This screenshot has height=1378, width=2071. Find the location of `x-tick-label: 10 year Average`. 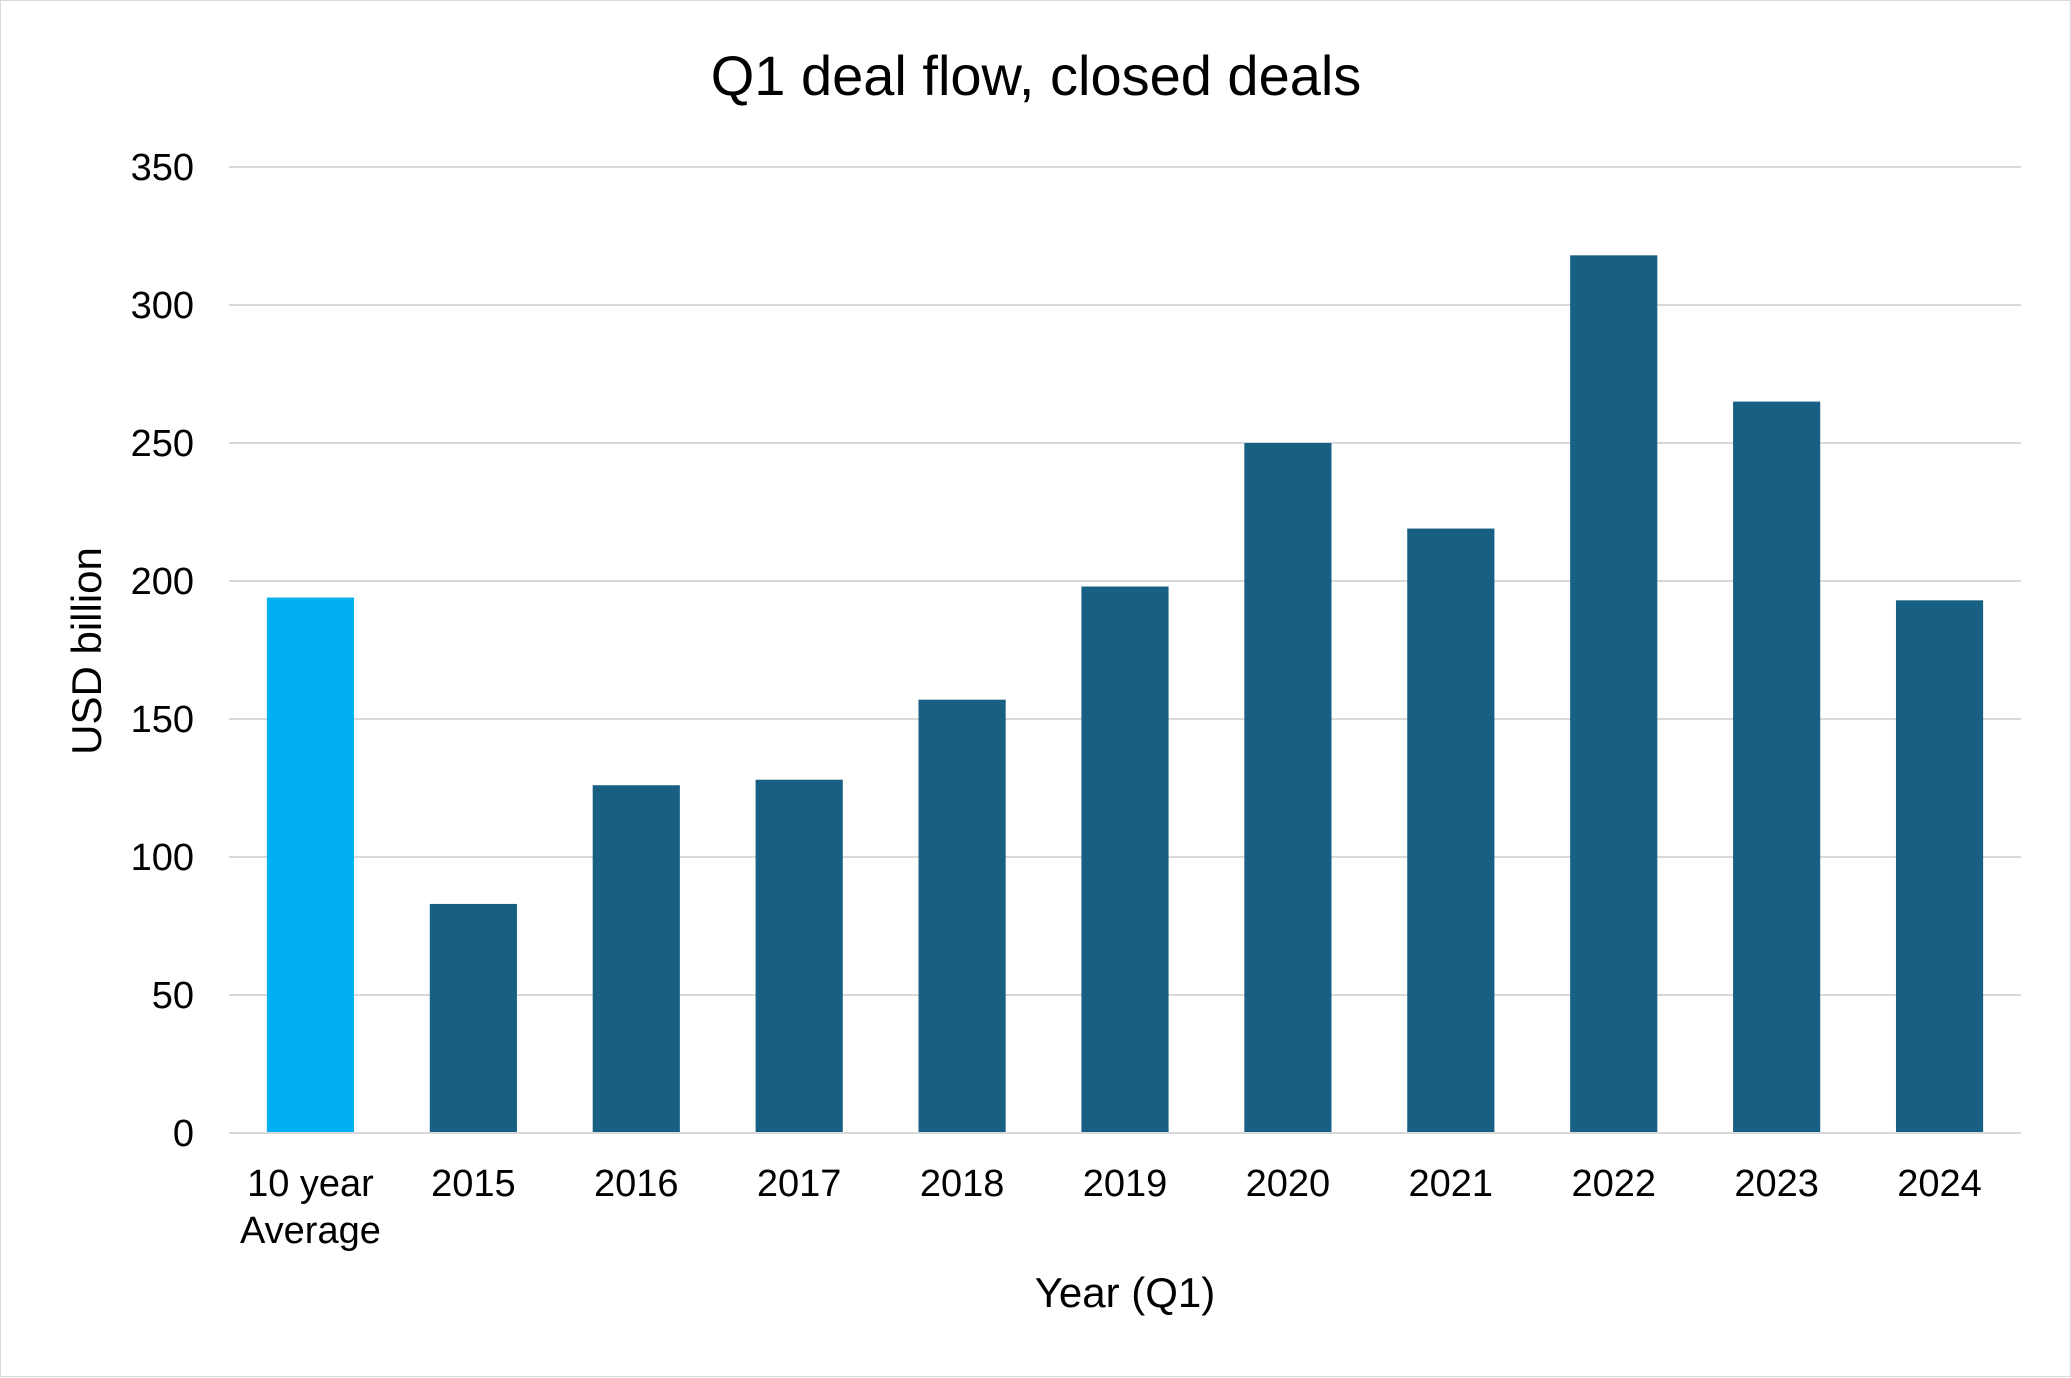

x-tick-label: 10 year Average is located at coordinates (310, 1207).